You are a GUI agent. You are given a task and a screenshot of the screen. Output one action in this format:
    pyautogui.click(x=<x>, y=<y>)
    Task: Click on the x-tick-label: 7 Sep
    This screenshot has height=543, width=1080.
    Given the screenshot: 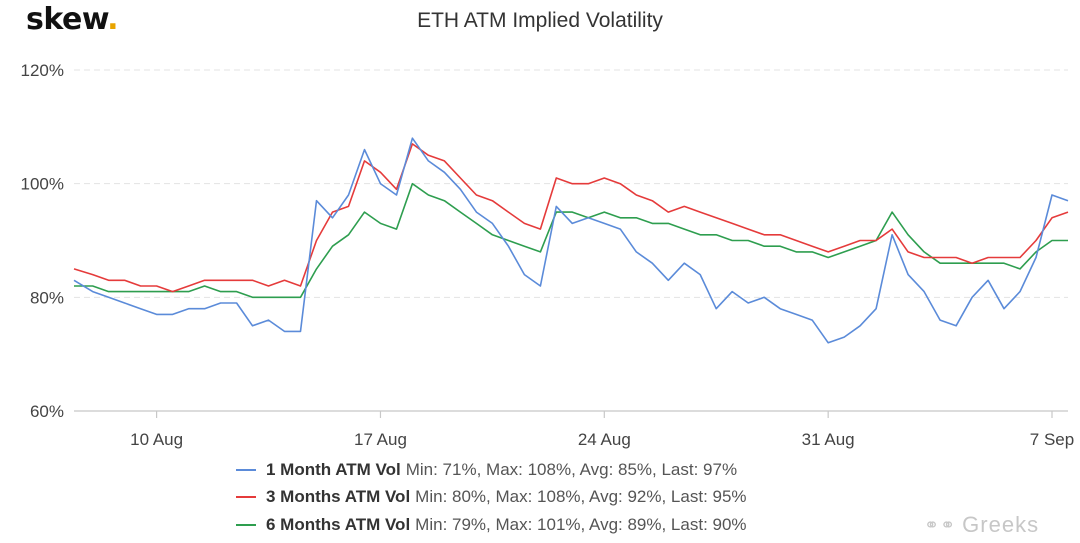 What is the action you would take?
    pyautogui.click(x=1052, y=439)
    